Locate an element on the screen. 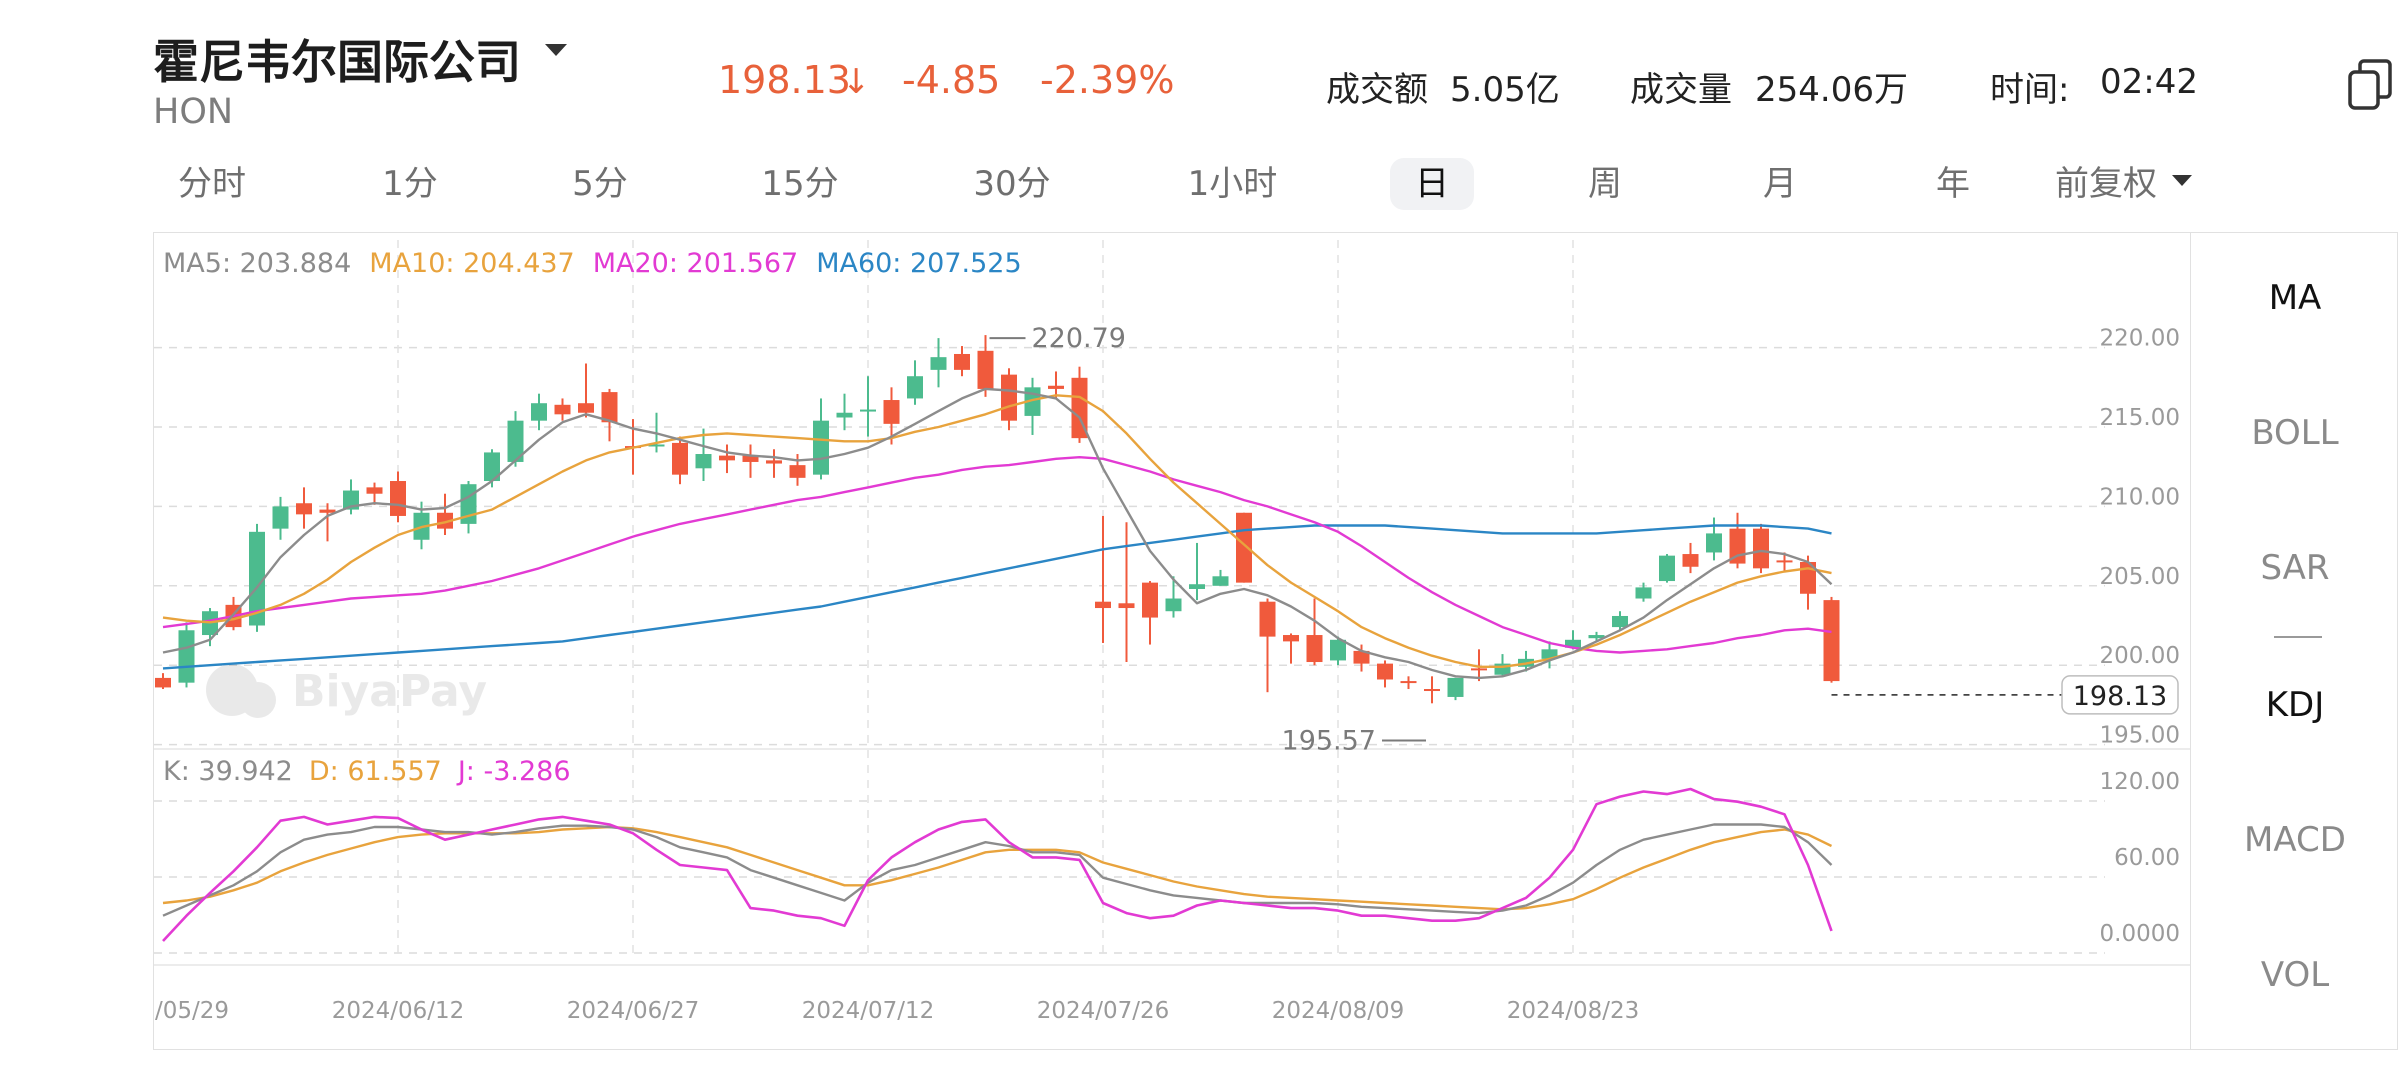 The image size is (2400, 1080). price-adjust-caret-icon is located at coordinates (2182, 180).